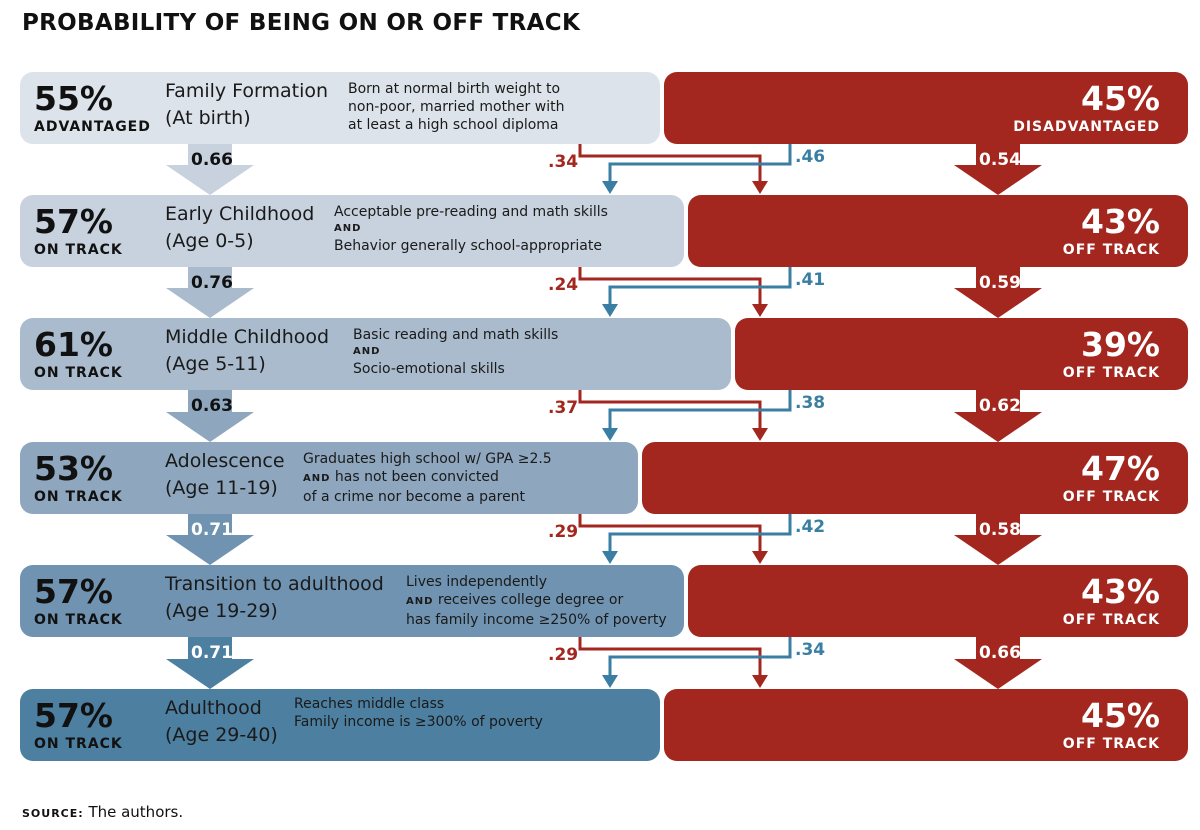 The image size is (1200, 830). What do you see at coordinates (563, 532) in the screenshot?
I see `on-to-off-probability: .29` at bounding box center [563, 532].